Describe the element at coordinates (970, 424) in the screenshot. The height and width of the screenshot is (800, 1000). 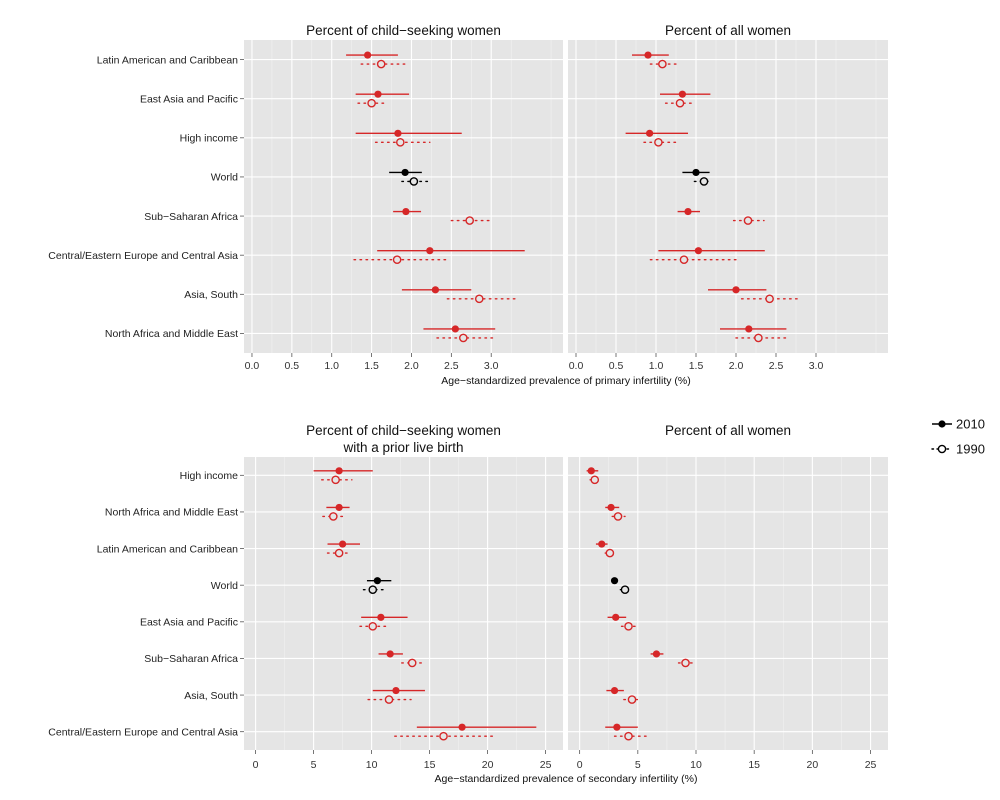
I see `legend-2010-label: 2010` at that location.